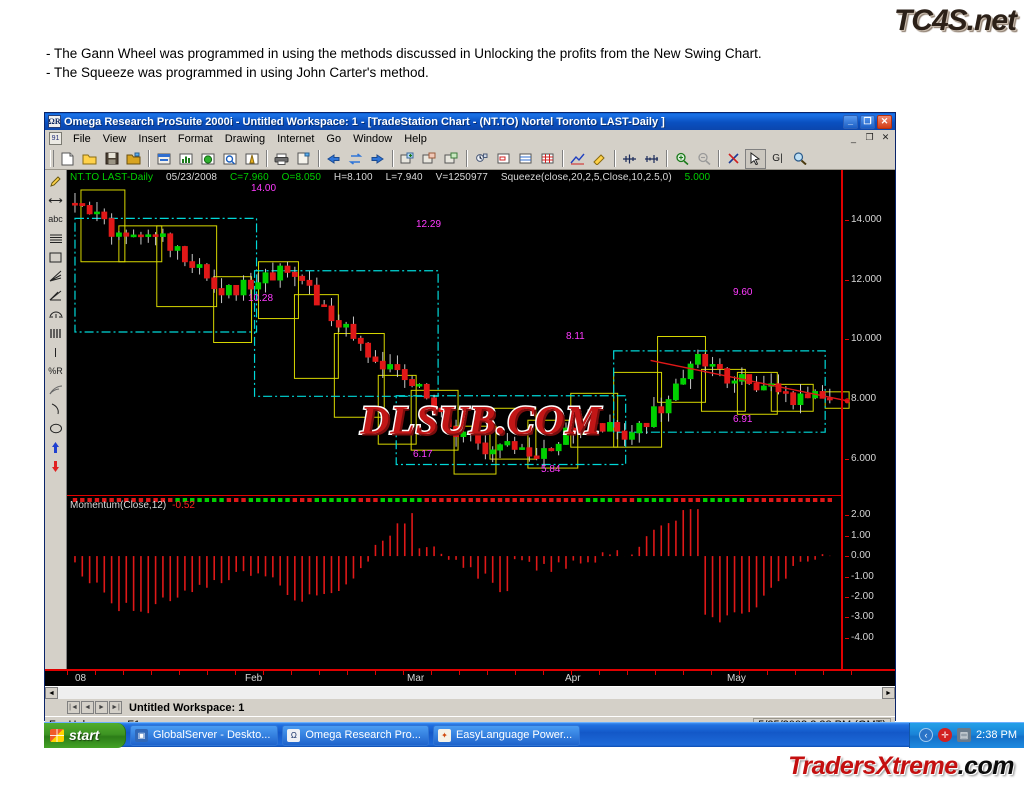 This screenshot has width=1024, height=791. I want to click on menu-item-internet: Internet, so click(296, 138).